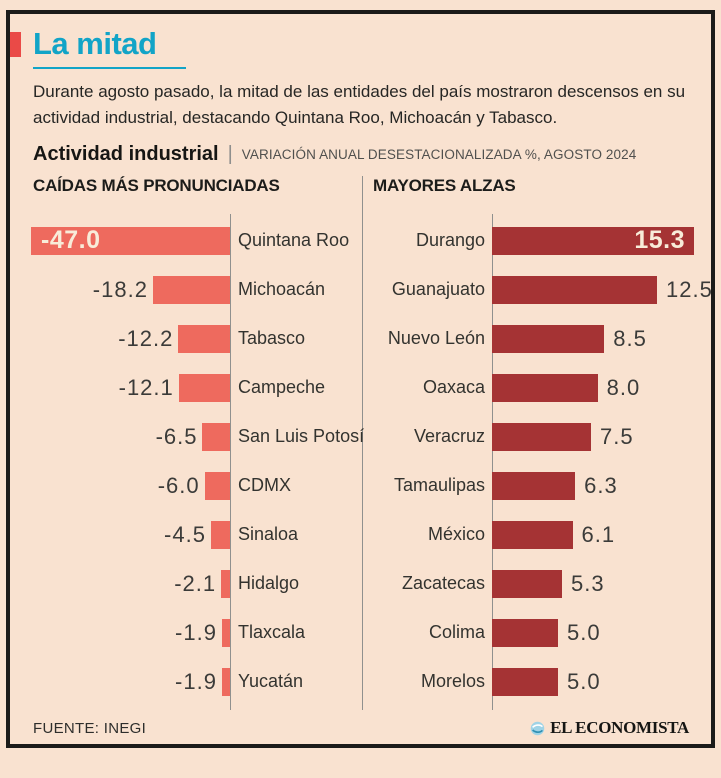  What do you see at coordinates (593, 436) in the screenshot?
I see `bar-zone: 7.5` at bounding box center [593, 436].